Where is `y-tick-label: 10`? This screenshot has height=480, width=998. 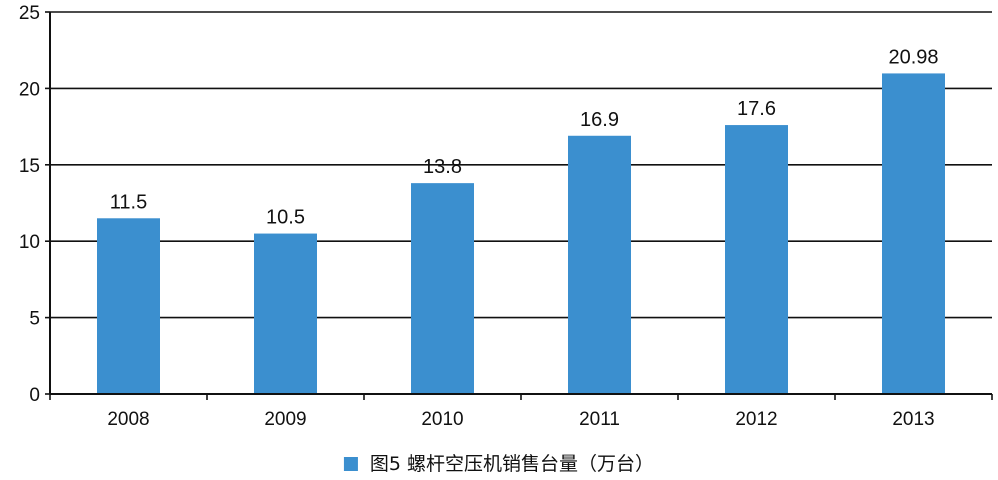
y-tick-label: 10 is located at coordinates (29, 242).